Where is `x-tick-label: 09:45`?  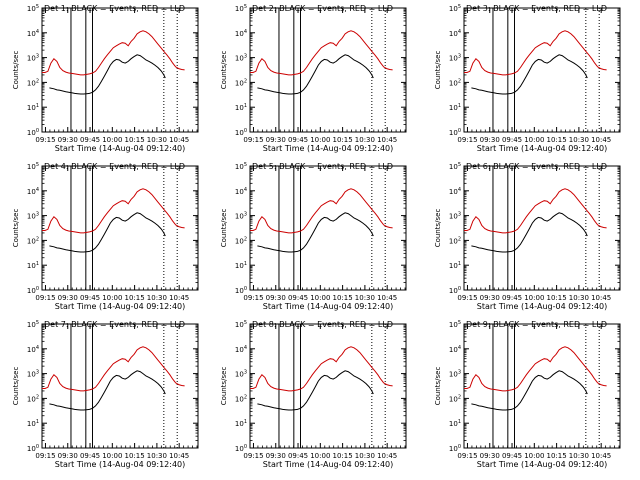 x-tick-label: 09:45 is located at coordinates (90, 298).